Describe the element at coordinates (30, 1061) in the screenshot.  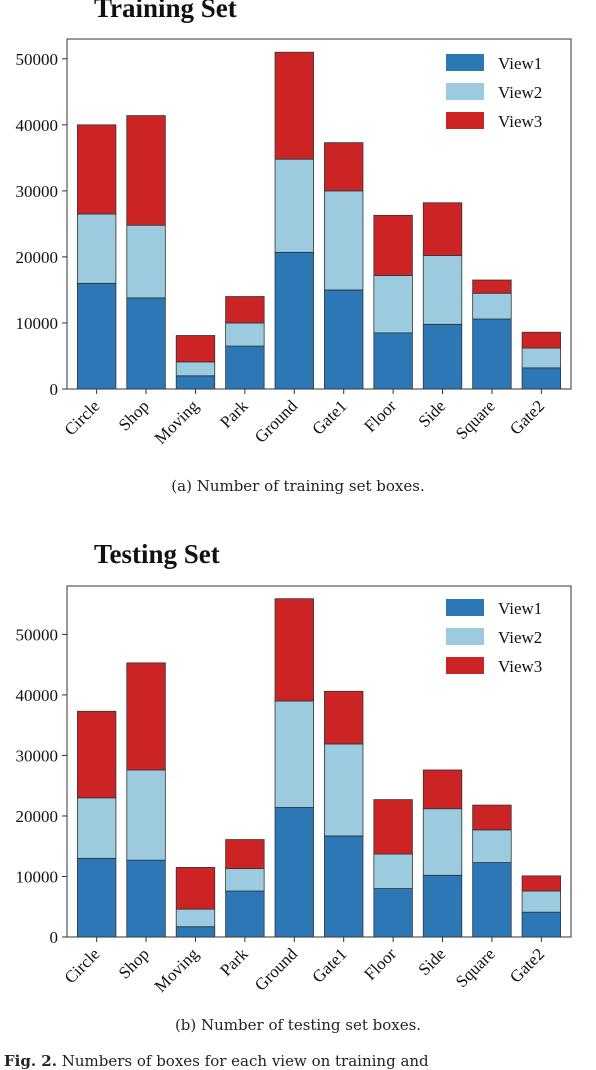
I see `figure-note-label: Fig. 2.` at that location.